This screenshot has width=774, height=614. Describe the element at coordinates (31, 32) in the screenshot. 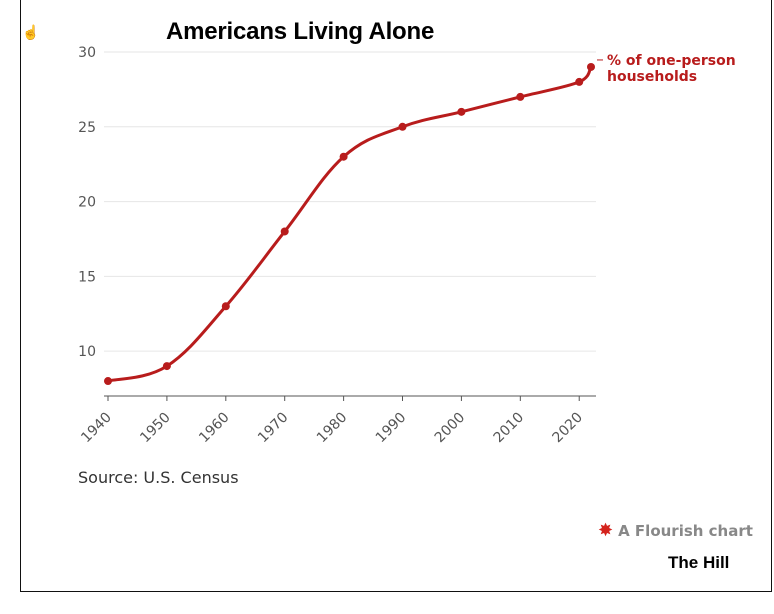

I see `hand-pointer-icon: ☝` at that location.